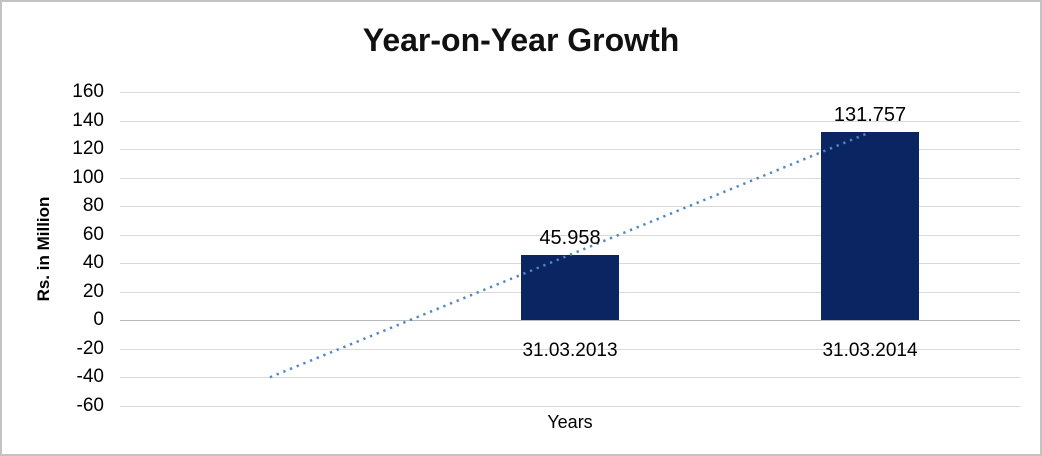 The height and width of the screenshot is (456, 1042). Describe the element at coordinates (98, 320) in the screenshot. I see `y-tick-label: 0` at that location.